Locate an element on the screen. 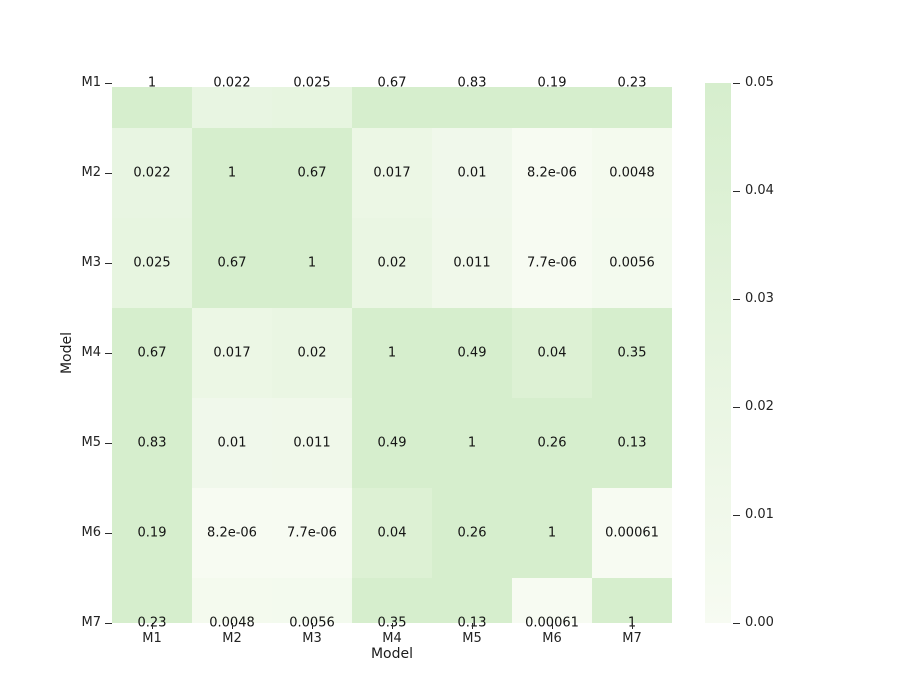 Image resolution: width=900 pixels, height=700 pixels. cell-value: 0.017 is located at coordinates (232, 353).